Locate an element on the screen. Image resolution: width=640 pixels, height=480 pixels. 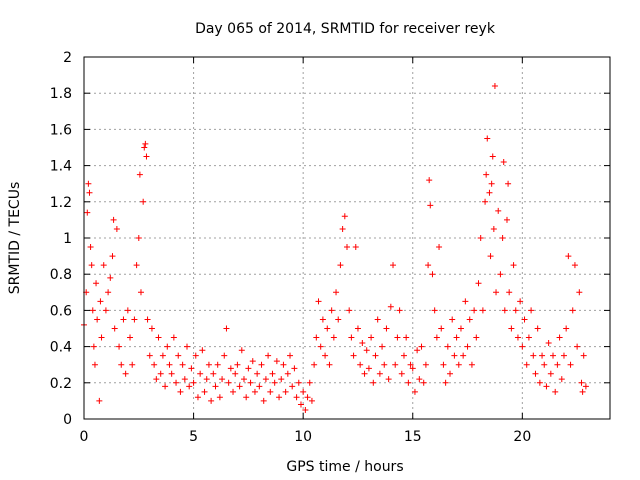
y-tick-label: 1 is located at coordinates (67, 239).